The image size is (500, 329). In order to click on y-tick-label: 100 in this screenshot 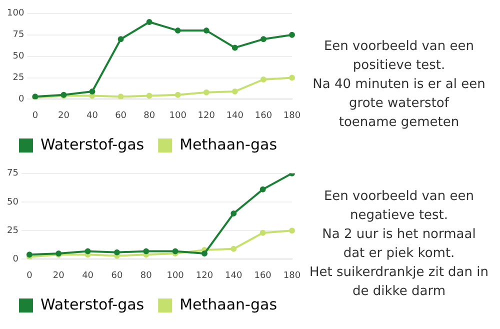, I will do `click(15, 13)`.